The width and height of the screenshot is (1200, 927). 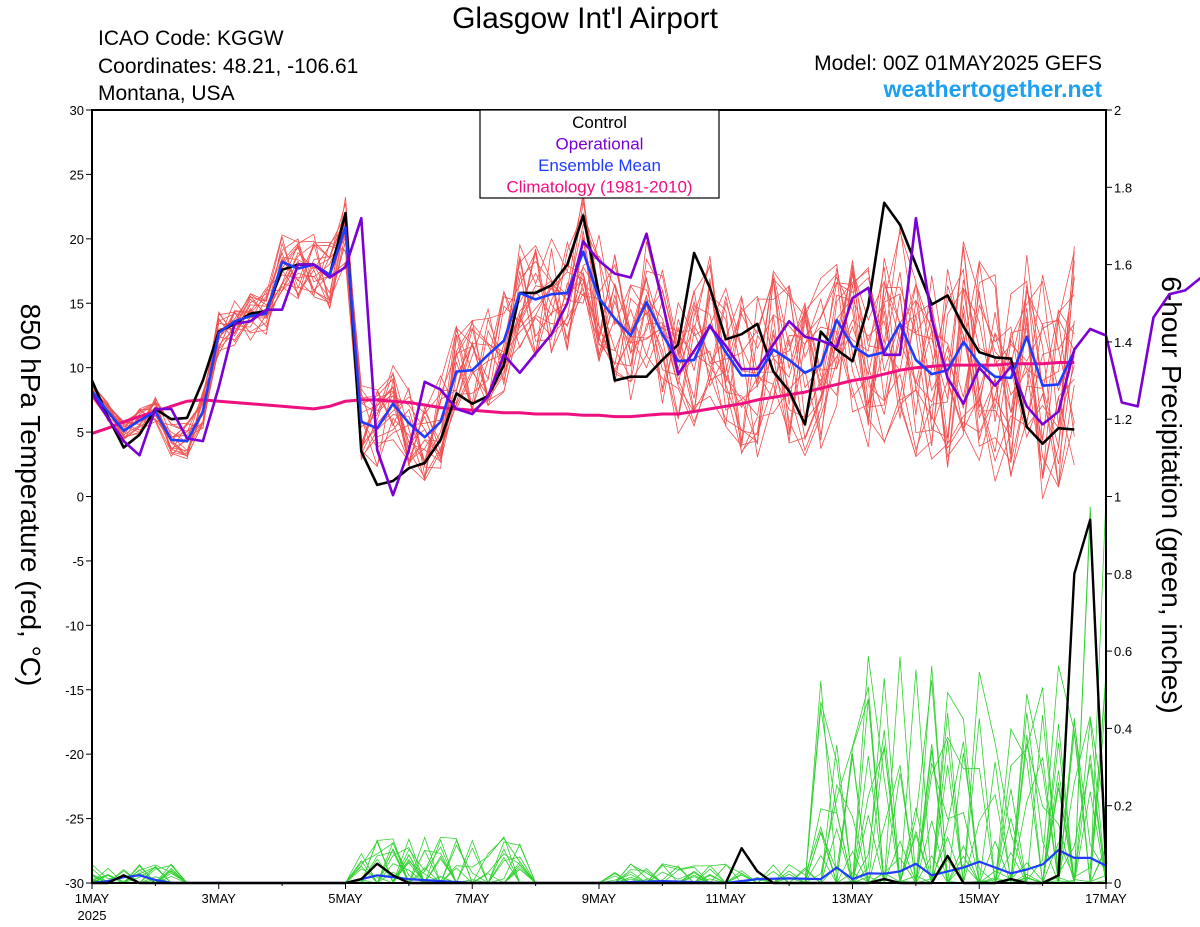 I want to click on y2-tick-label: 0.8, so click(x=1123, y=574).